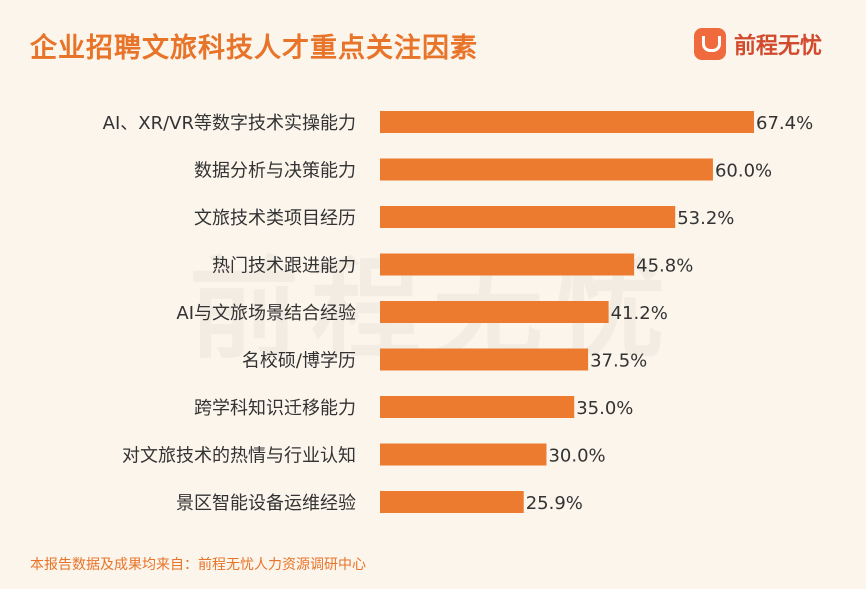  I want to click on value-label: 25.9%, so click(554, 503).